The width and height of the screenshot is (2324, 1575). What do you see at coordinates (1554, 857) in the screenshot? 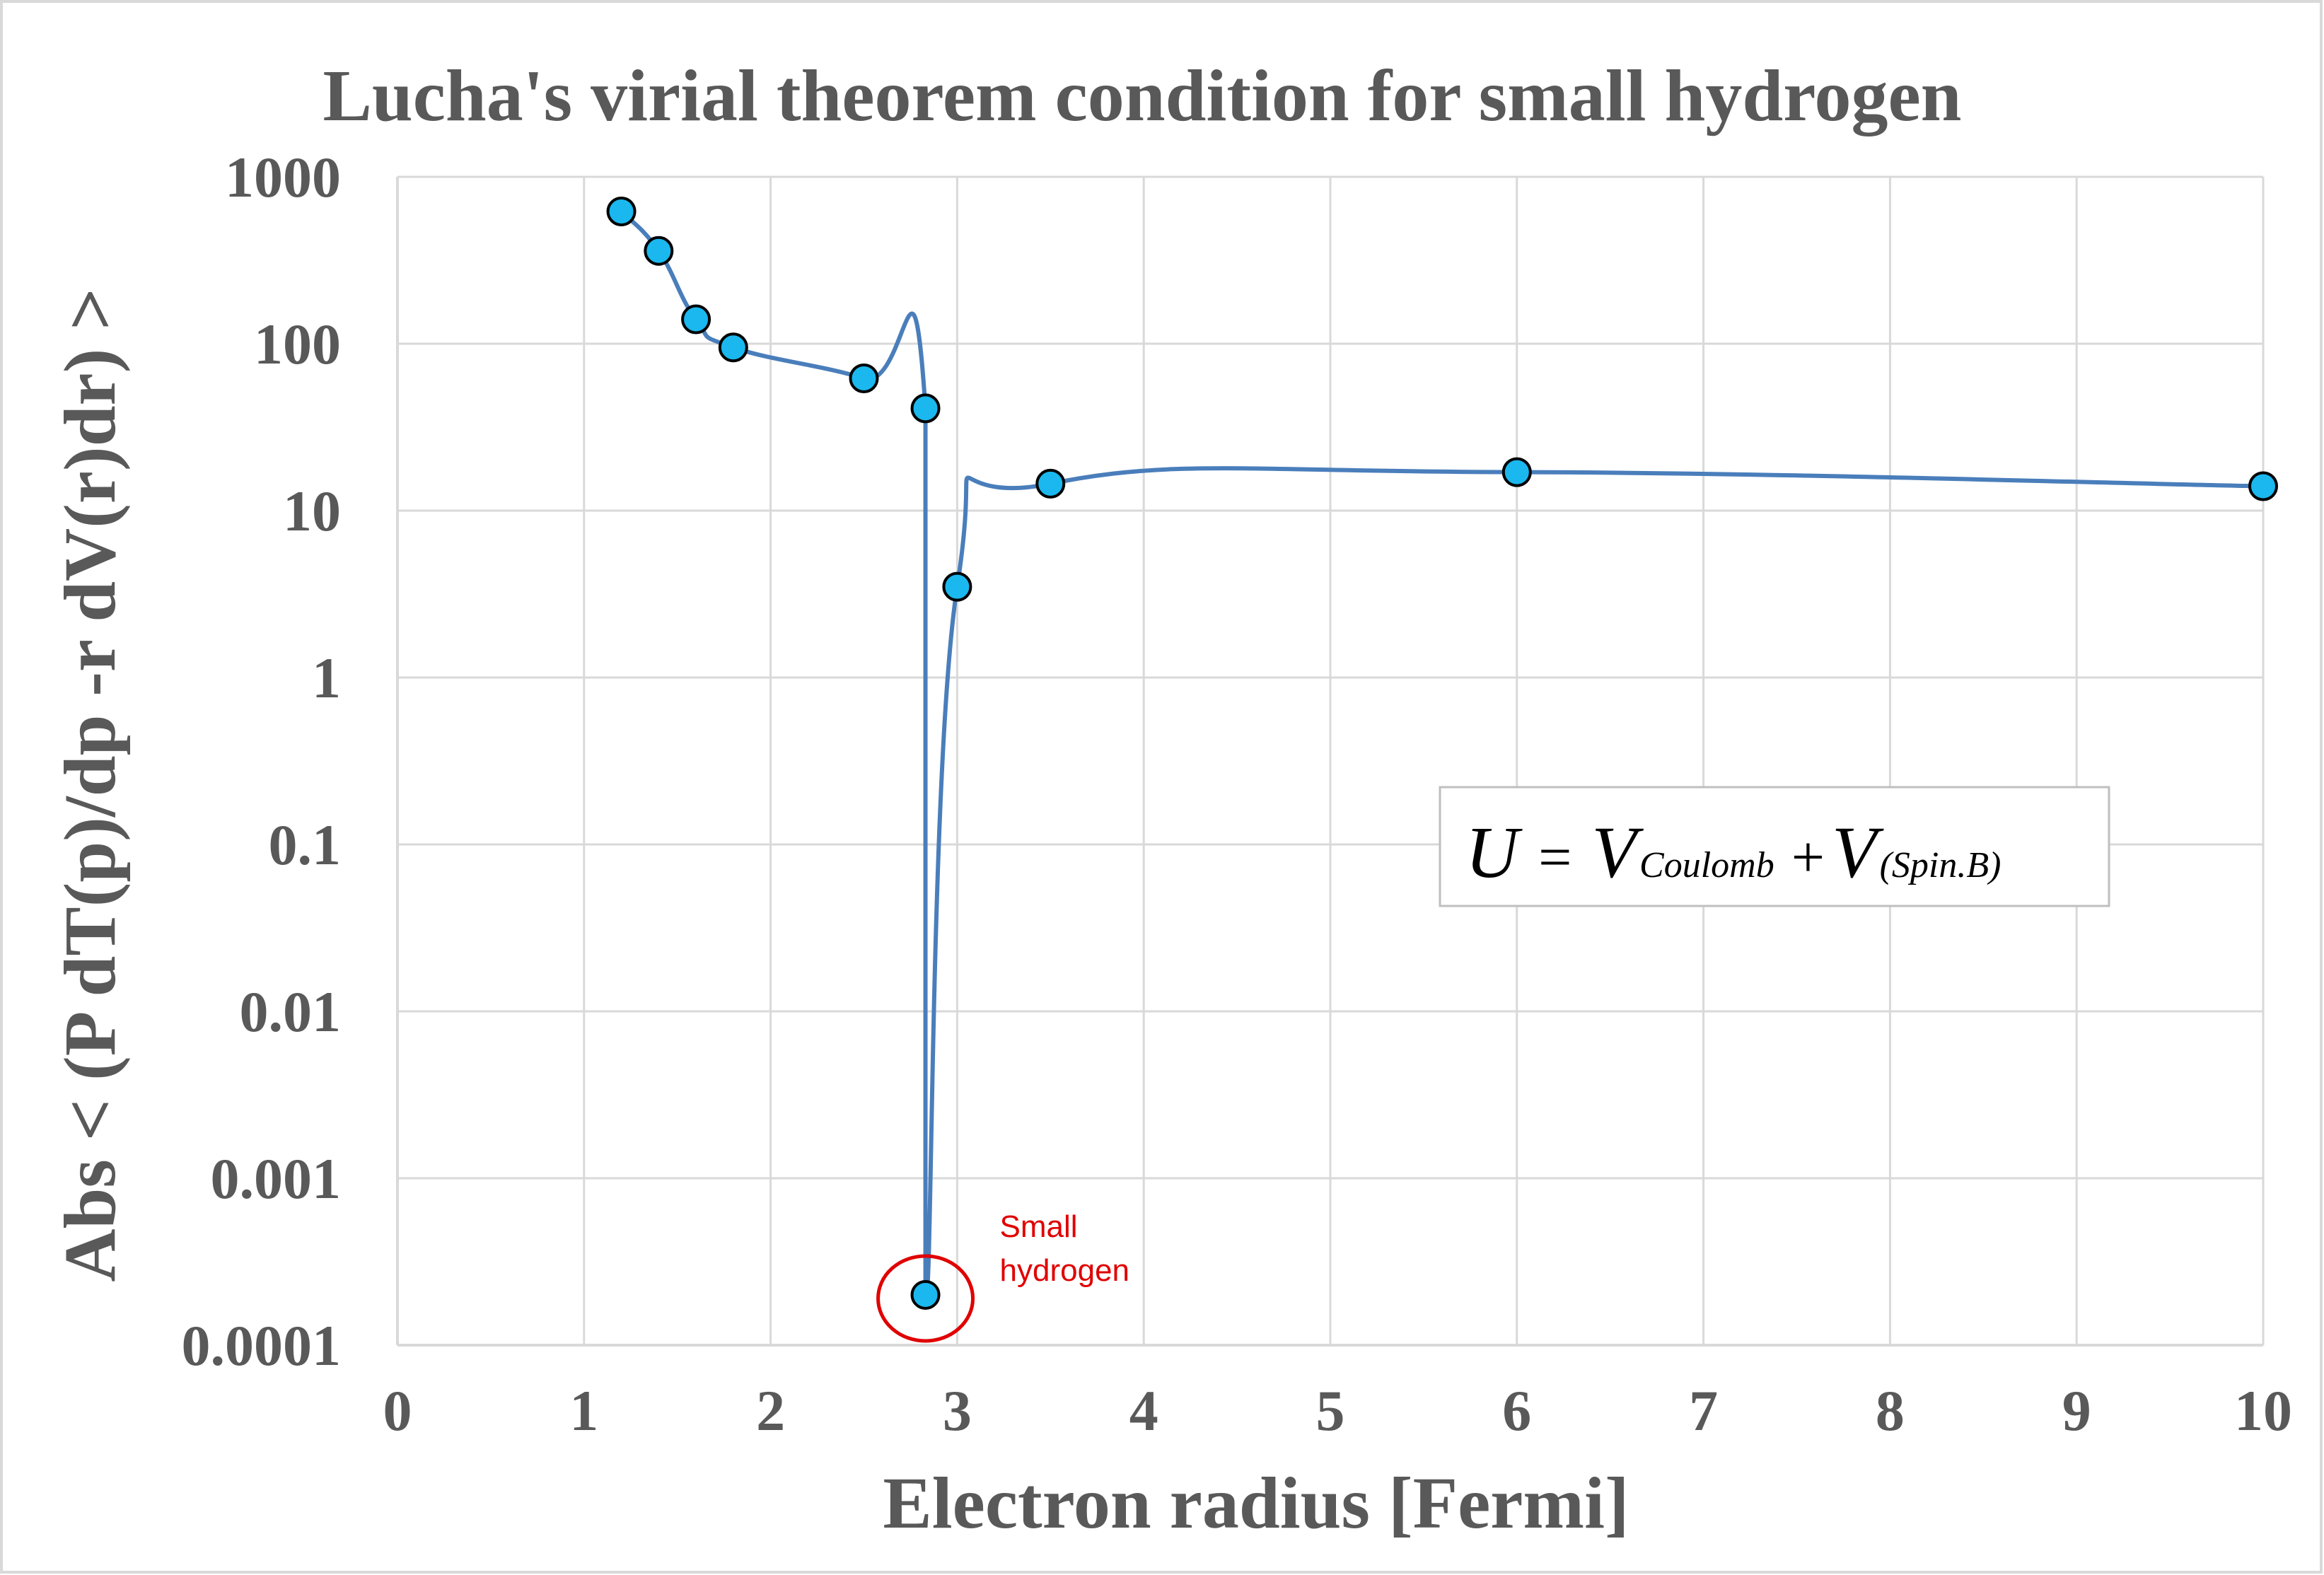
I see `formula-equals: =` at bounding box center [1554, 857].